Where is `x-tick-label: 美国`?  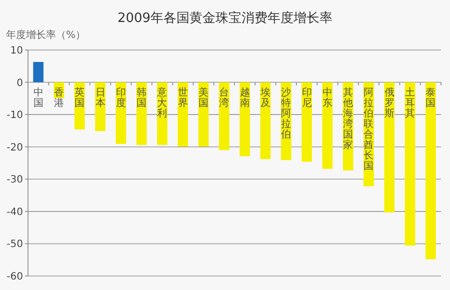 x-tick-label: 美国 is located at coordinates (203, 97).